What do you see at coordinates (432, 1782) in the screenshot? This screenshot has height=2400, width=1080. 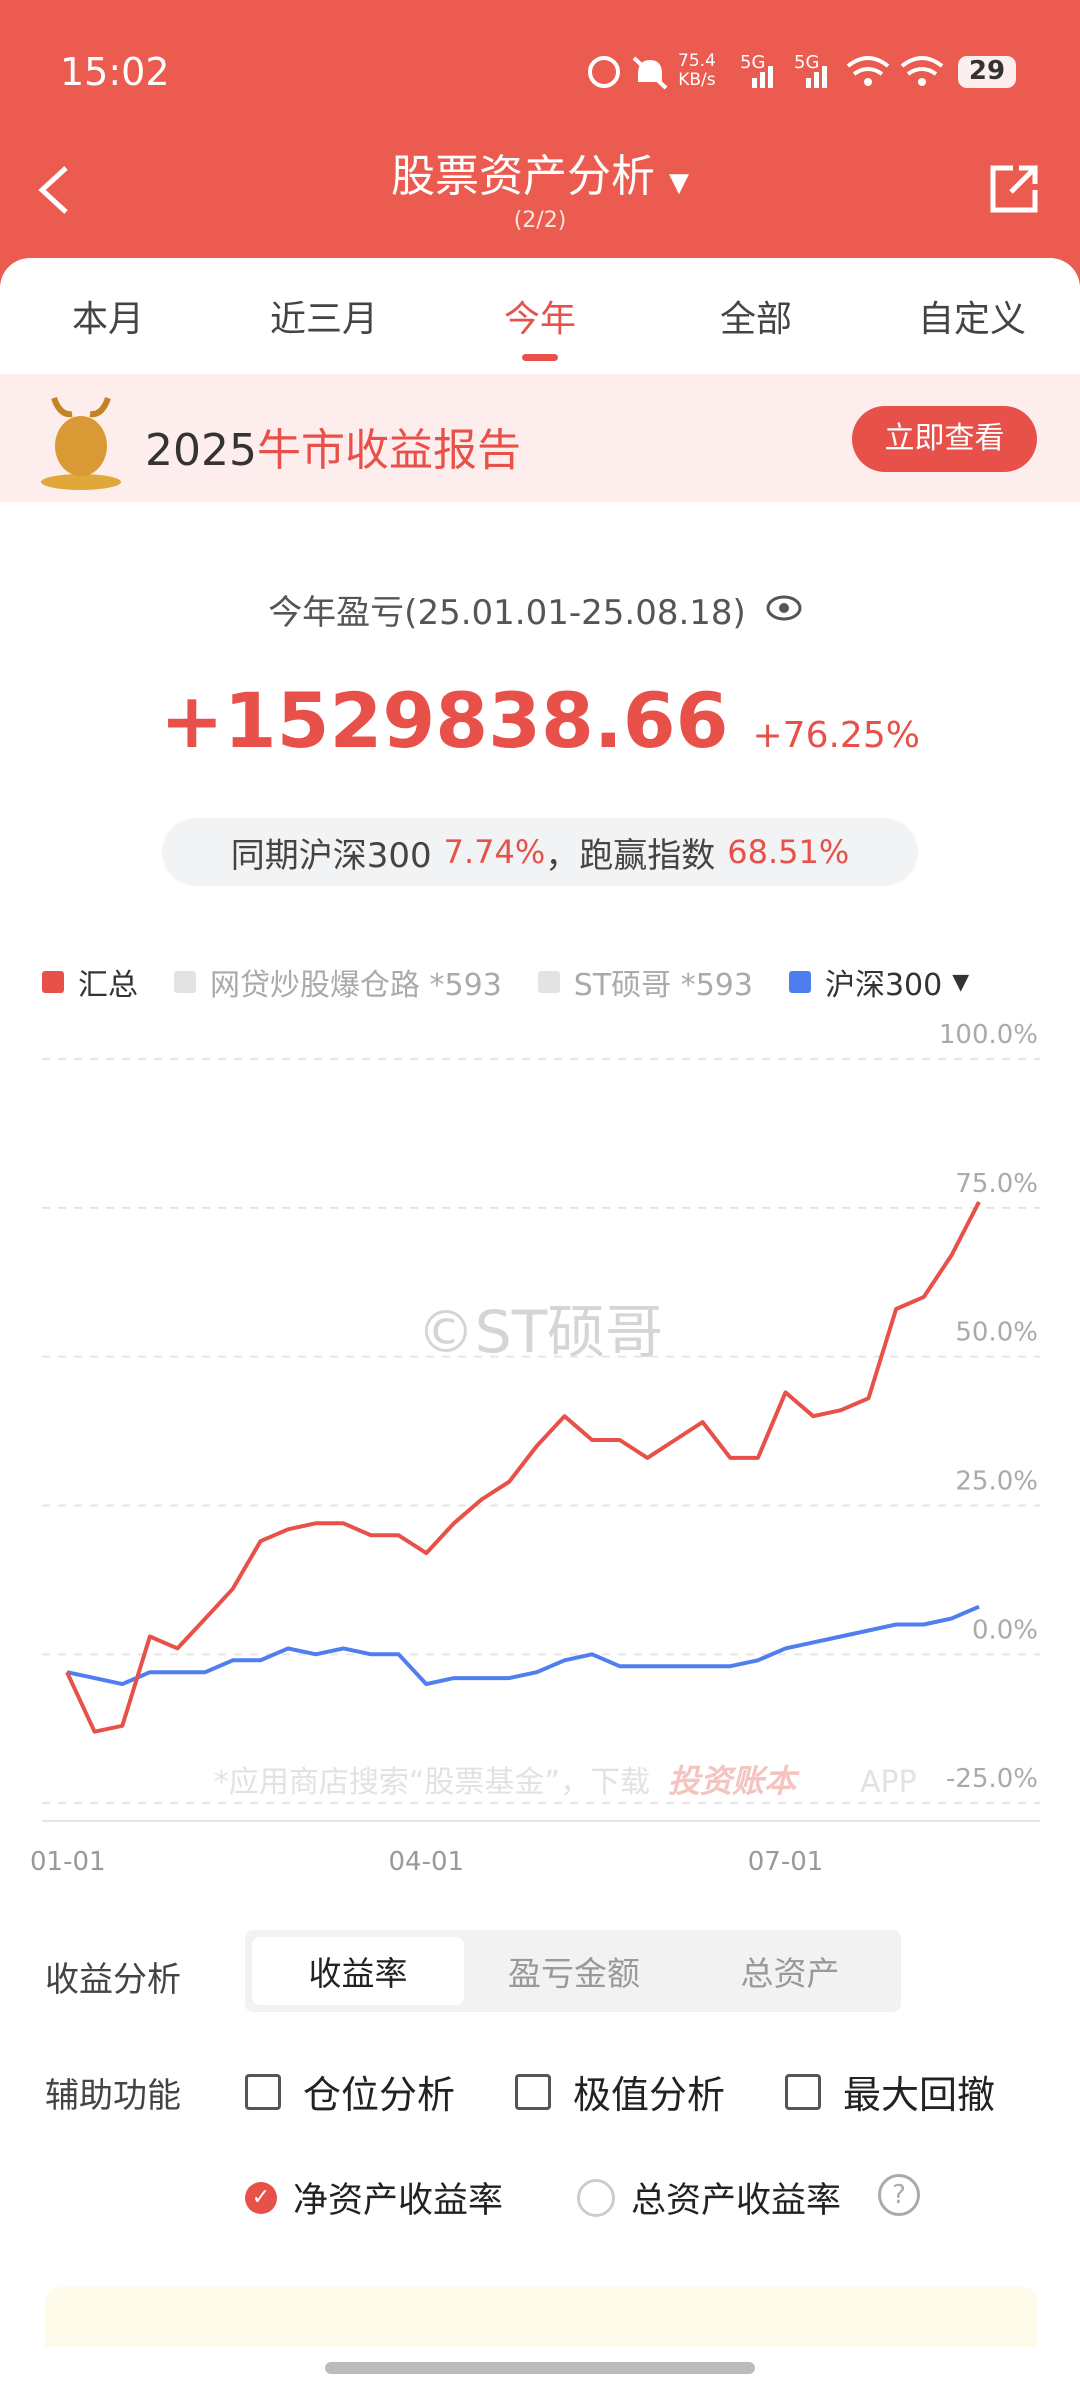 I see `footer-note: *应用商店搜索“股票基金”，下载` at bounding box center [432, 1782].